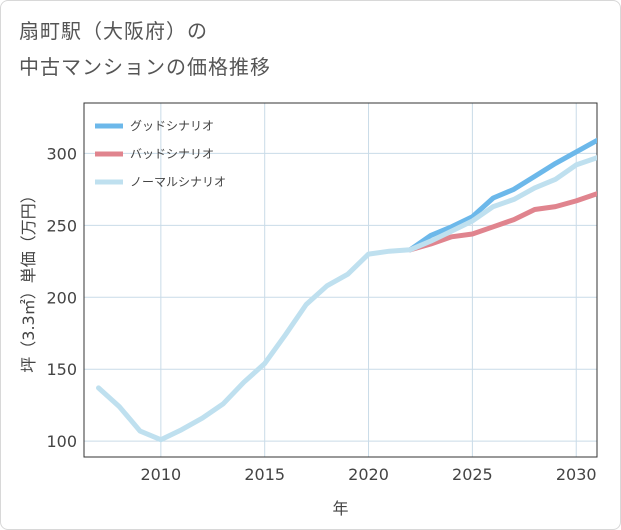 Image resolution: width=621 pixels, height=530 pixels. I want to click on legend-label-0: グッドシナリオ, so click(172, 126).